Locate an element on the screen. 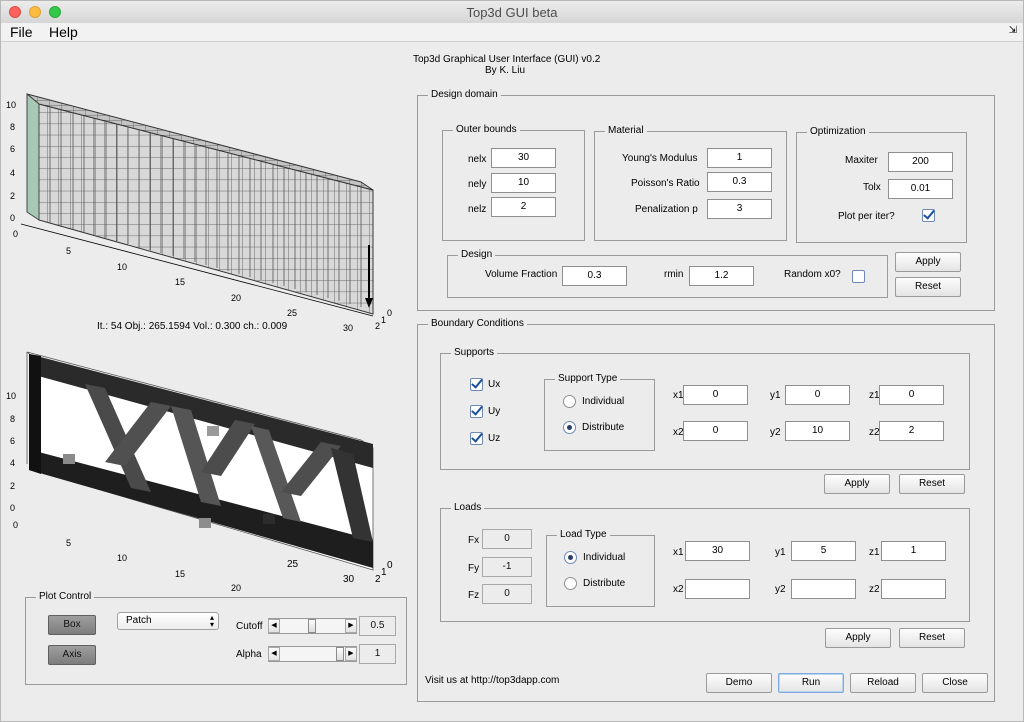 This screenshot has height=722, width=1024. fz-label: Fz is located at coordinates (474, 595).